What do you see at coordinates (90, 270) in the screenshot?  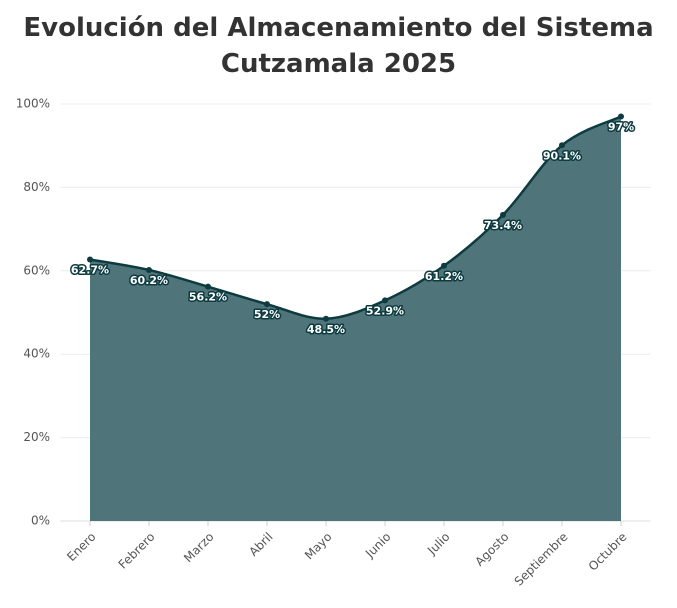 I see `value-label: 62.7%` at bounding box center [90, 270].